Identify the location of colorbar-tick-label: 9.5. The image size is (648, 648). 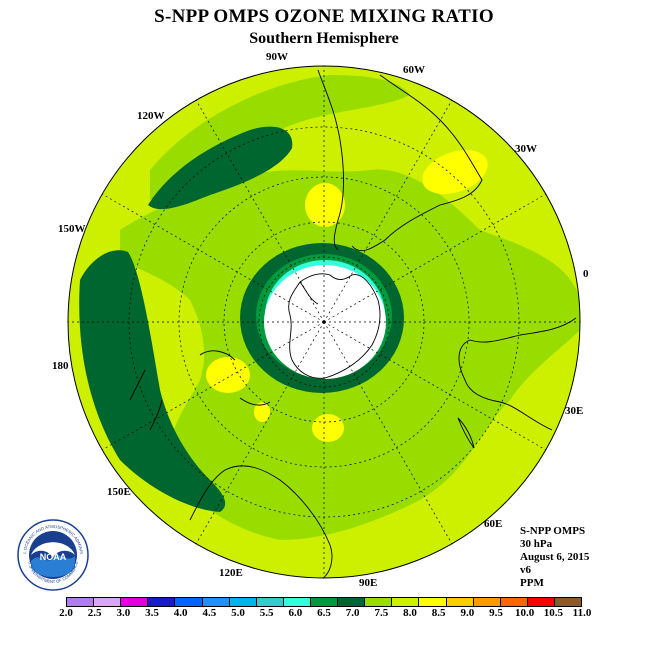
(496, 613).